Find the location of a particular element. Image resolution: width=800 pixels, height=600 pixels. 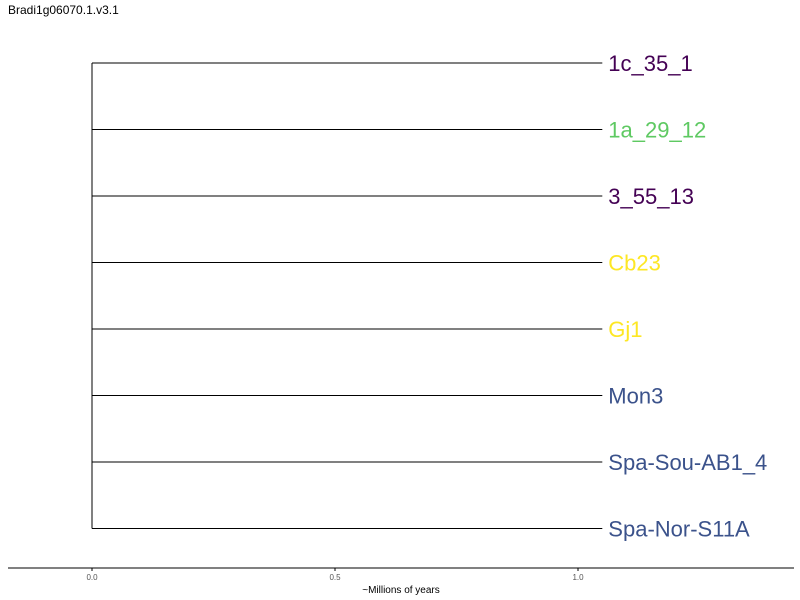

axis-ticks: 0.0 0.5 1.0 is located at coordinates (335, 575).